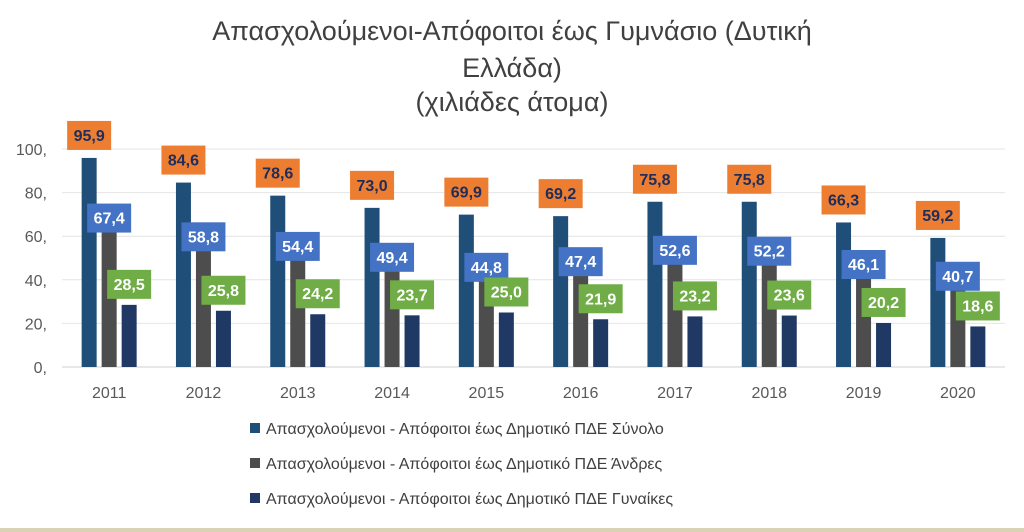 The height and width of the screenshot is (532, 1024). I want to click on data-label: 23,7, so click(411, 295).